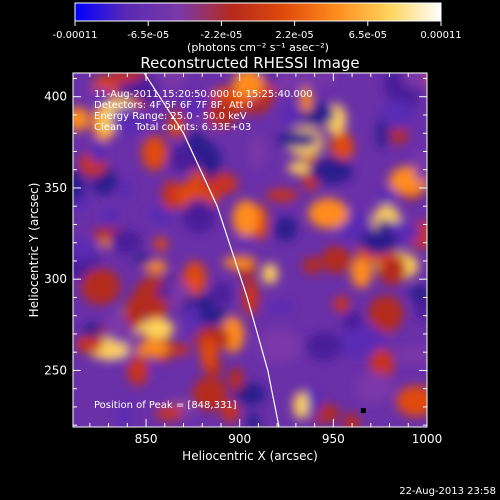 The image size is (500, 500). What do you see at coordinates (173, 105) in the screenshot?
I see `annotation-detectors: Detectors: 4F 5F 6F 7F 8F, Att 0` at bounding box center [173, 105].